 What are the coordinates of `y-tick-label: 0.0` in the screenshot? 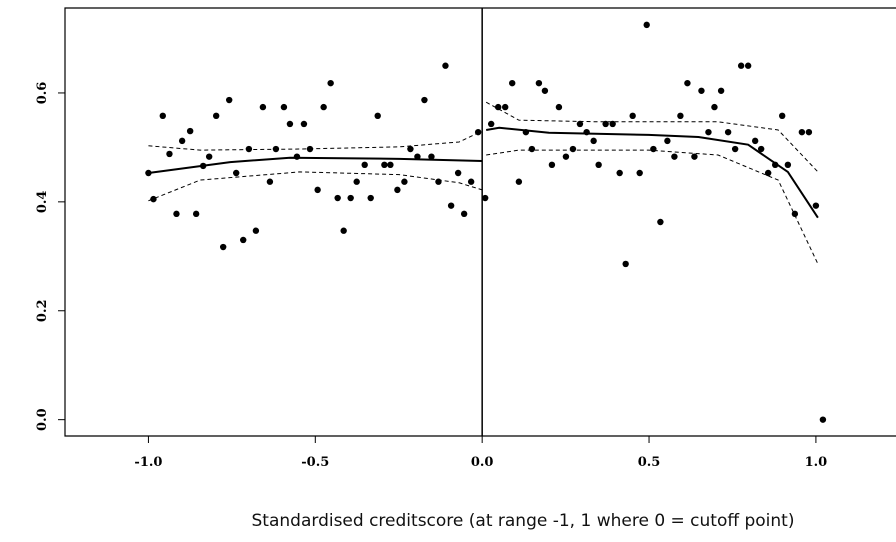 It's located at (42, 419).